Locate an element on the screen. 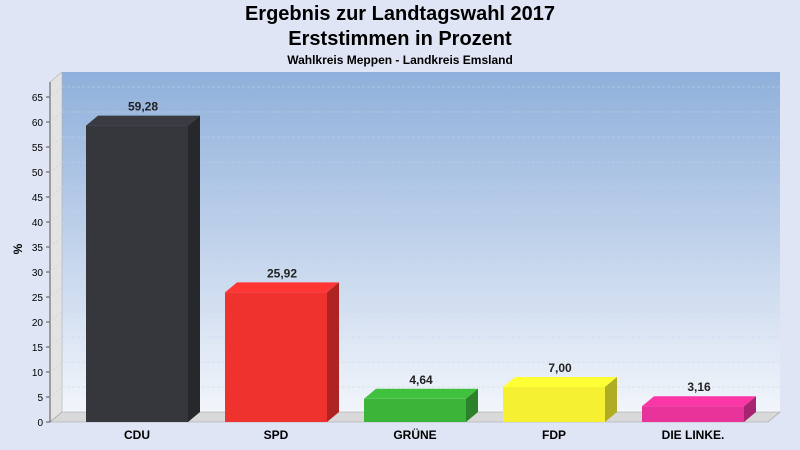  y-tick-label: 55 is located at coordinates (38, 148).